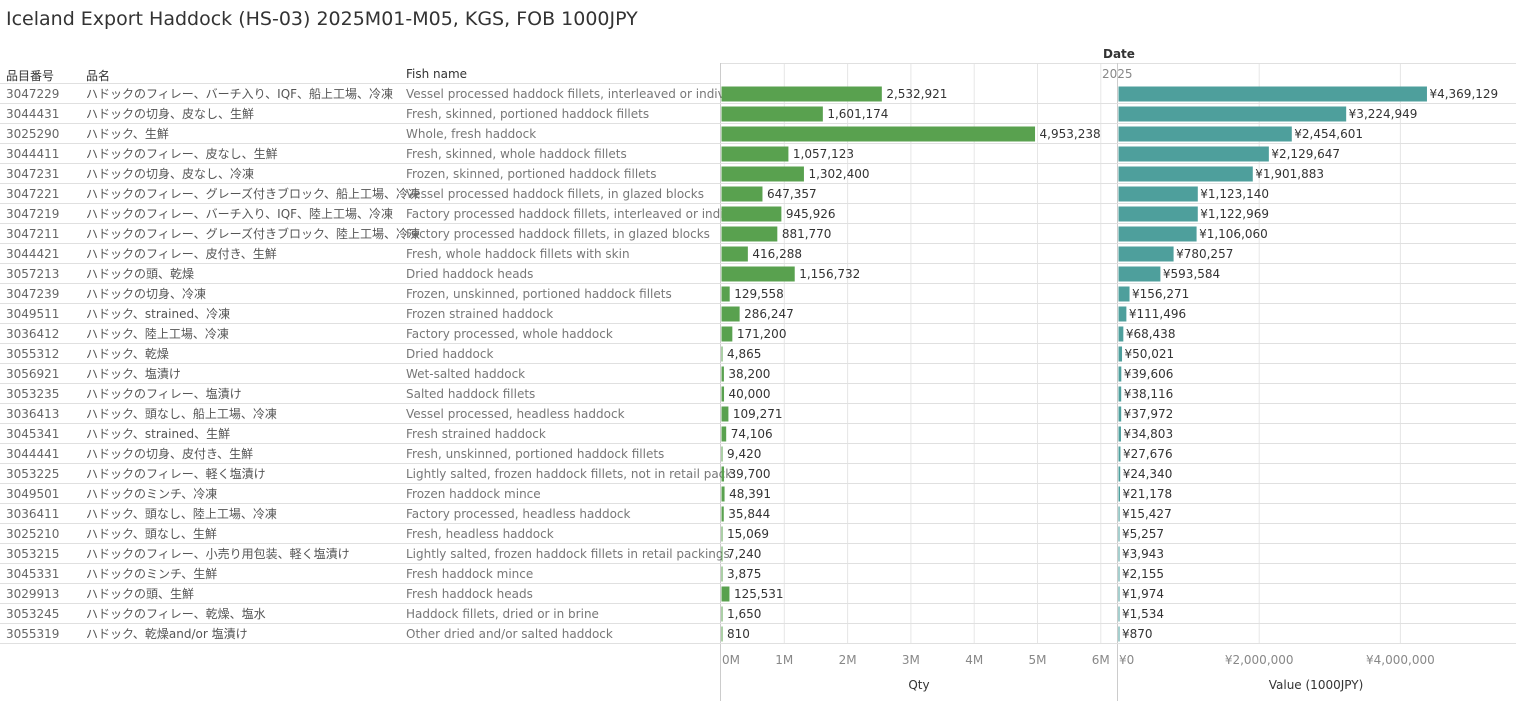 The image size is (1516, 701). Describe the element at coordinates (133, 373) in the screenshot. I see `row-name-ja: ハドック、塩漬け` at that location.